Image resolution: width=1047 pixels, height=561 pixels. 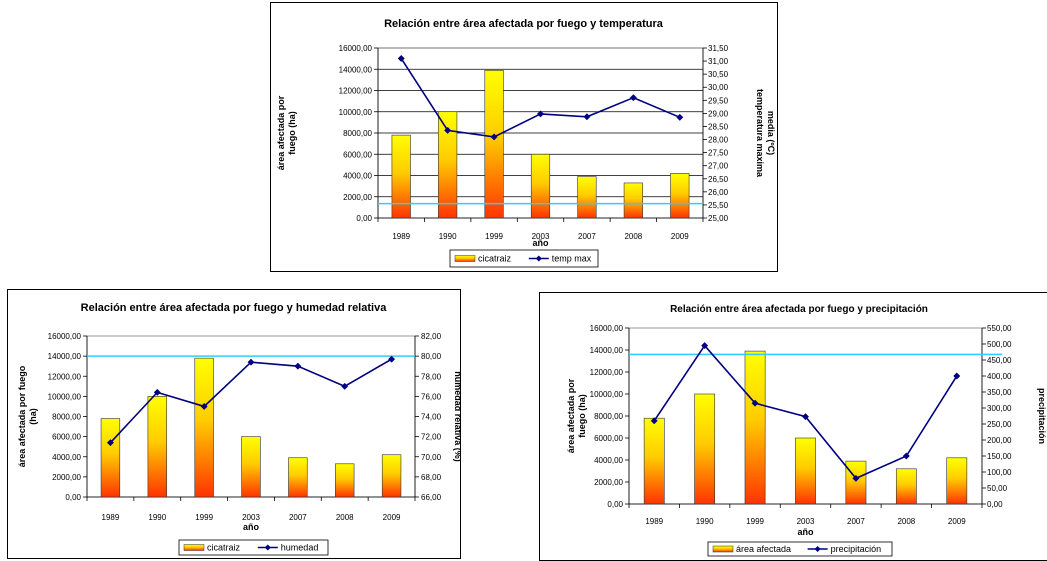 I want to click on y2-tick-label: 550,00, so click(x=999, y=328).